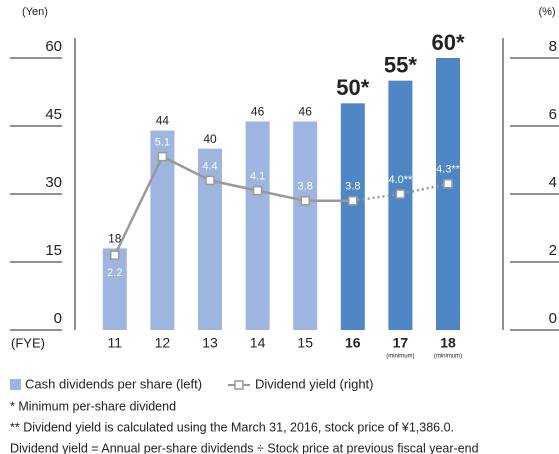 The image size is (559, 454). I want to click on yield-value-label: 4.0**, so click(400, 180).